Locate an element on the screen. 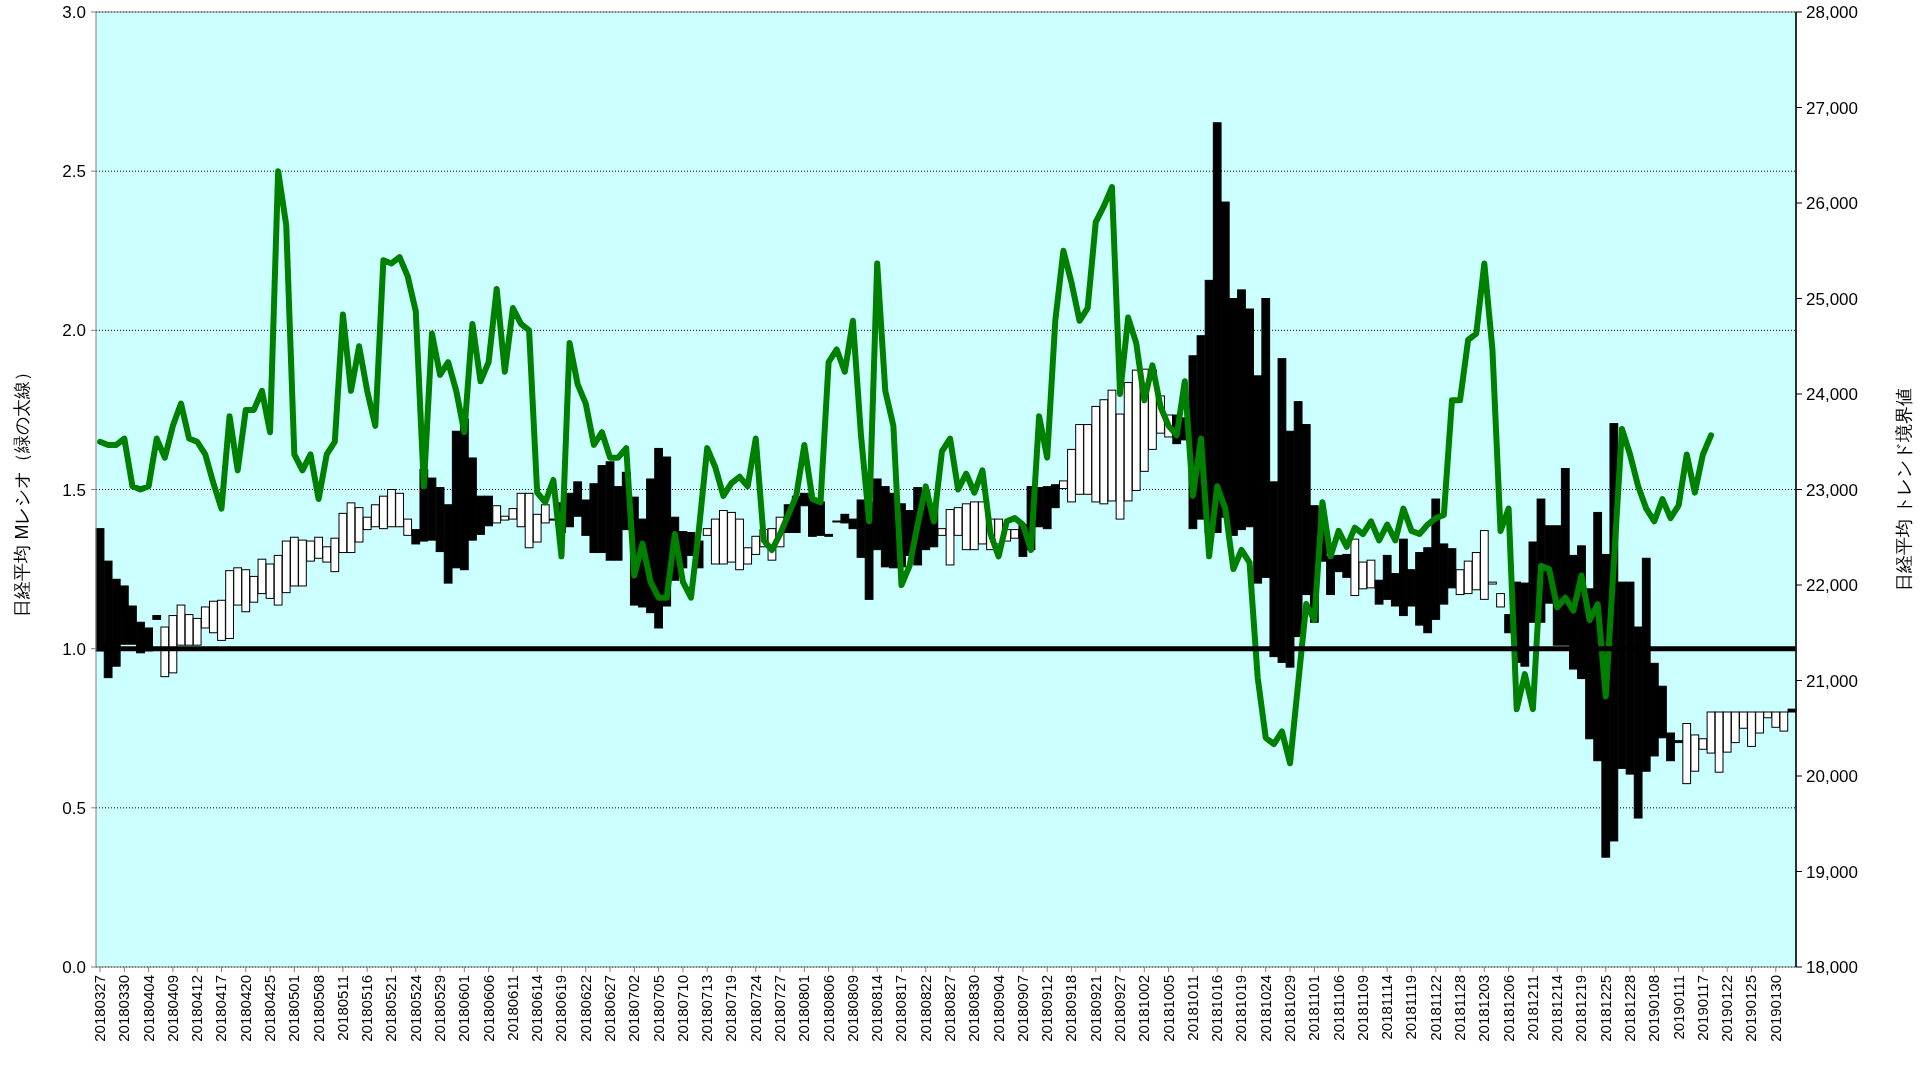 The width and height of the screenshot is (1932, 1086). x-tick-label: 20180606 is located at coordinates (488, 1008).